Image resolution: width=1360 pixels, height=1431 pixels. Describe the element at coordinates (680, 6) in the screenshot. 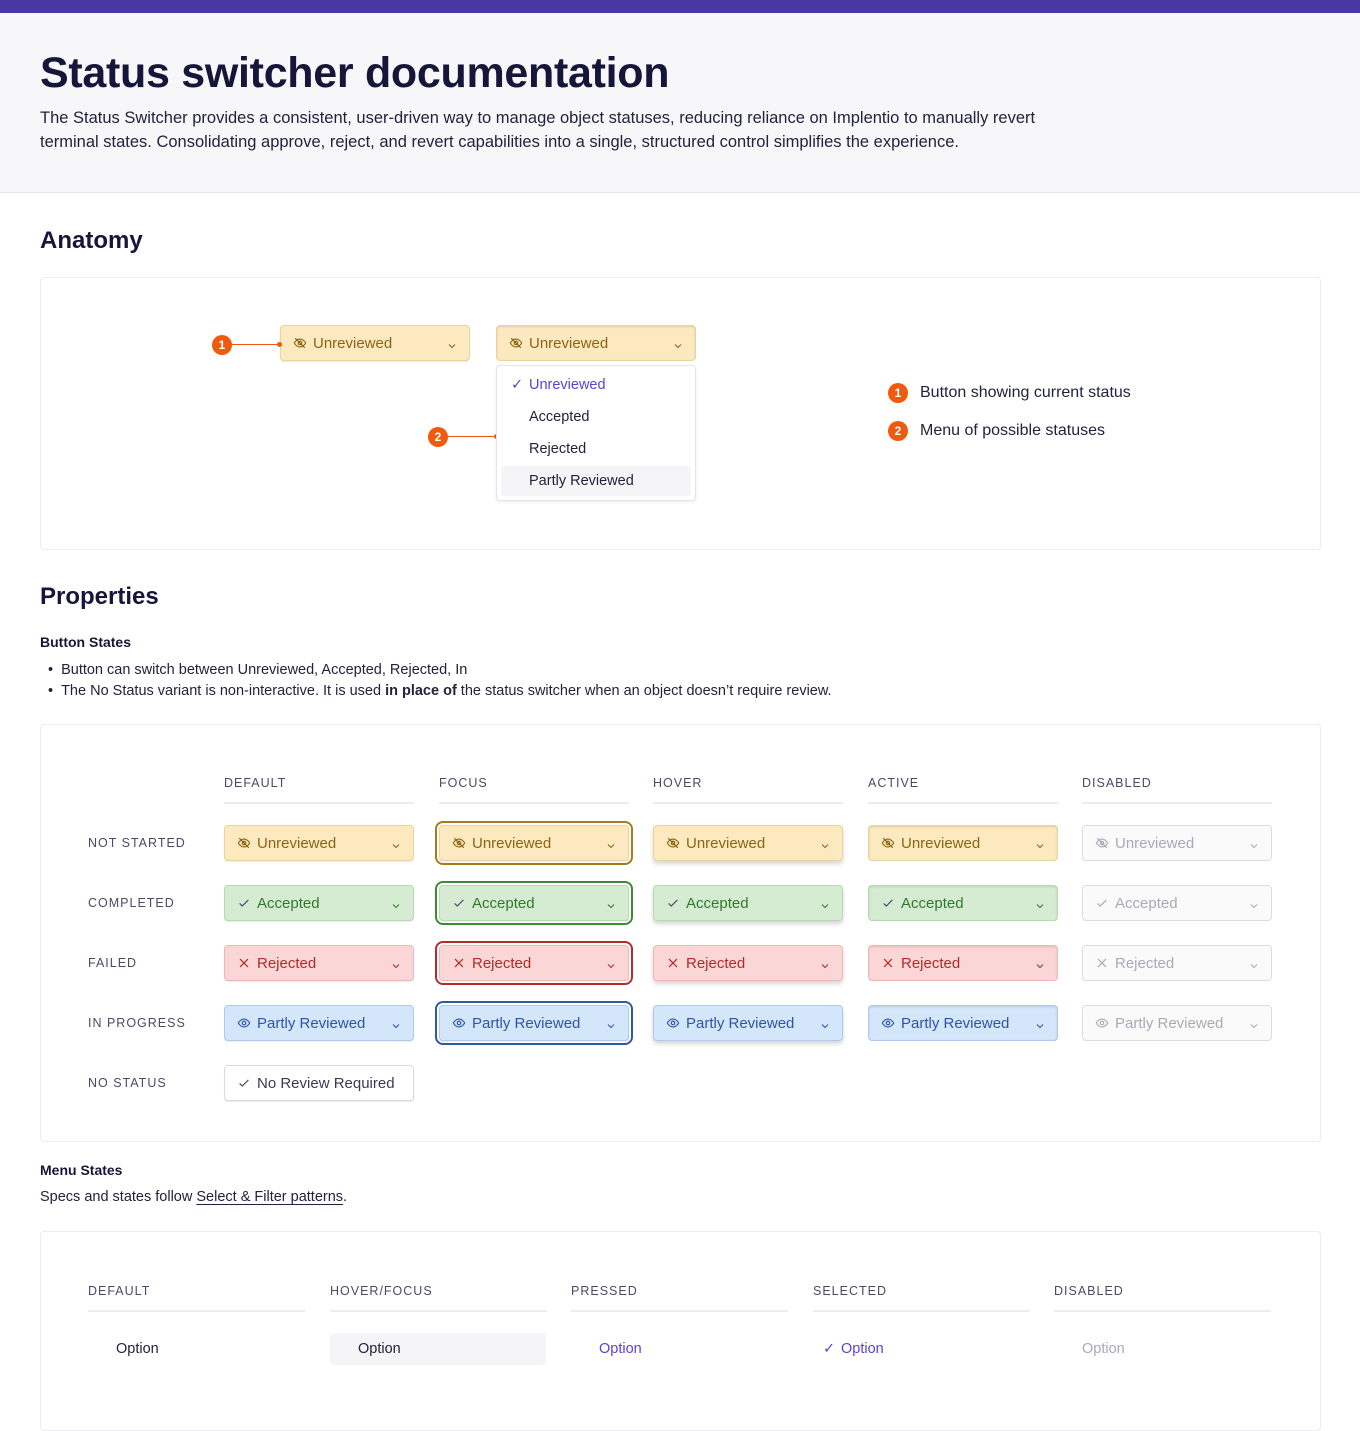

I see `top-accent-bar` at that location.